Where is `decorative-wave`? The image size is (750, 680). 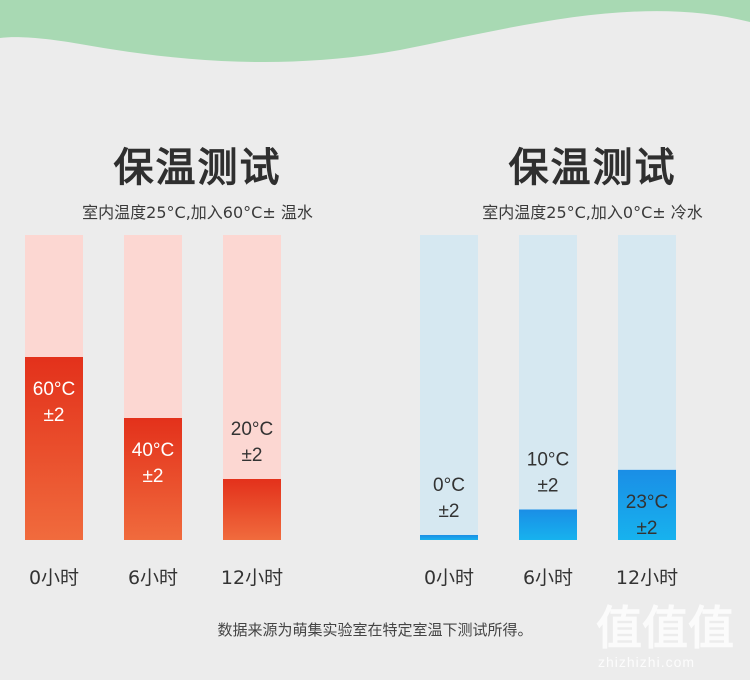 decorative-wave is located at coordinates (375, 31).